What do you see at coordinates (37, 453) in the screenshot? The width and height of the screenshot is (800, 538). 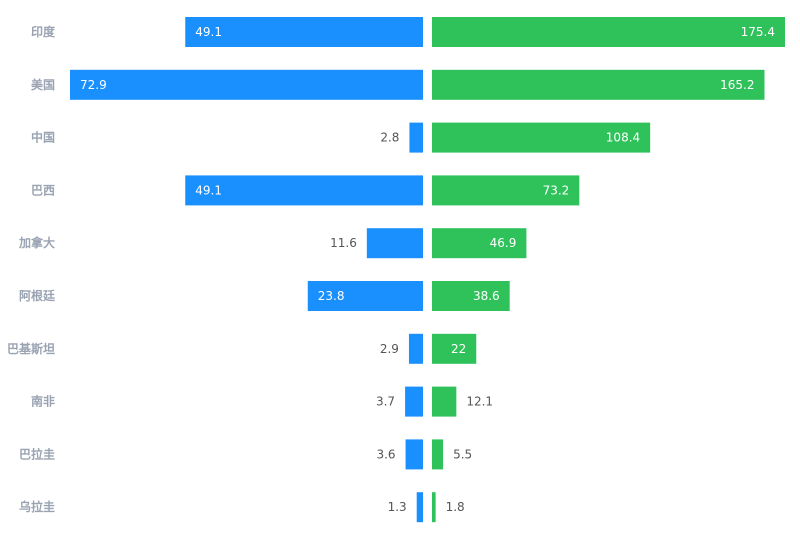 I see `category-label: 巴拉圭` at bounding box center [37, 453].